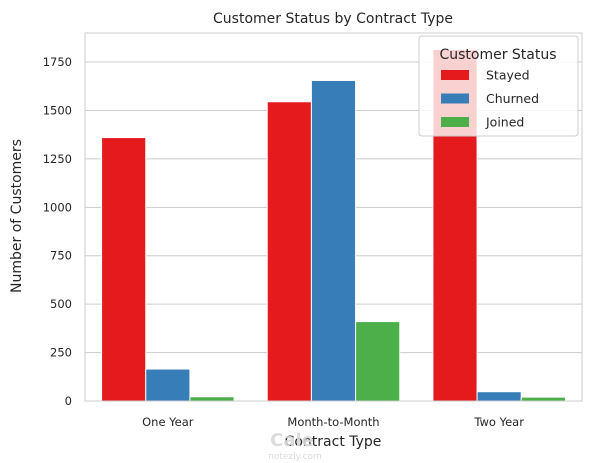 Image resolution: width=591 pixels, height=463 pixels. Describe the element at coordinates (455, 122) in the screenshot. I see `legend-swatch-joined` at that location.